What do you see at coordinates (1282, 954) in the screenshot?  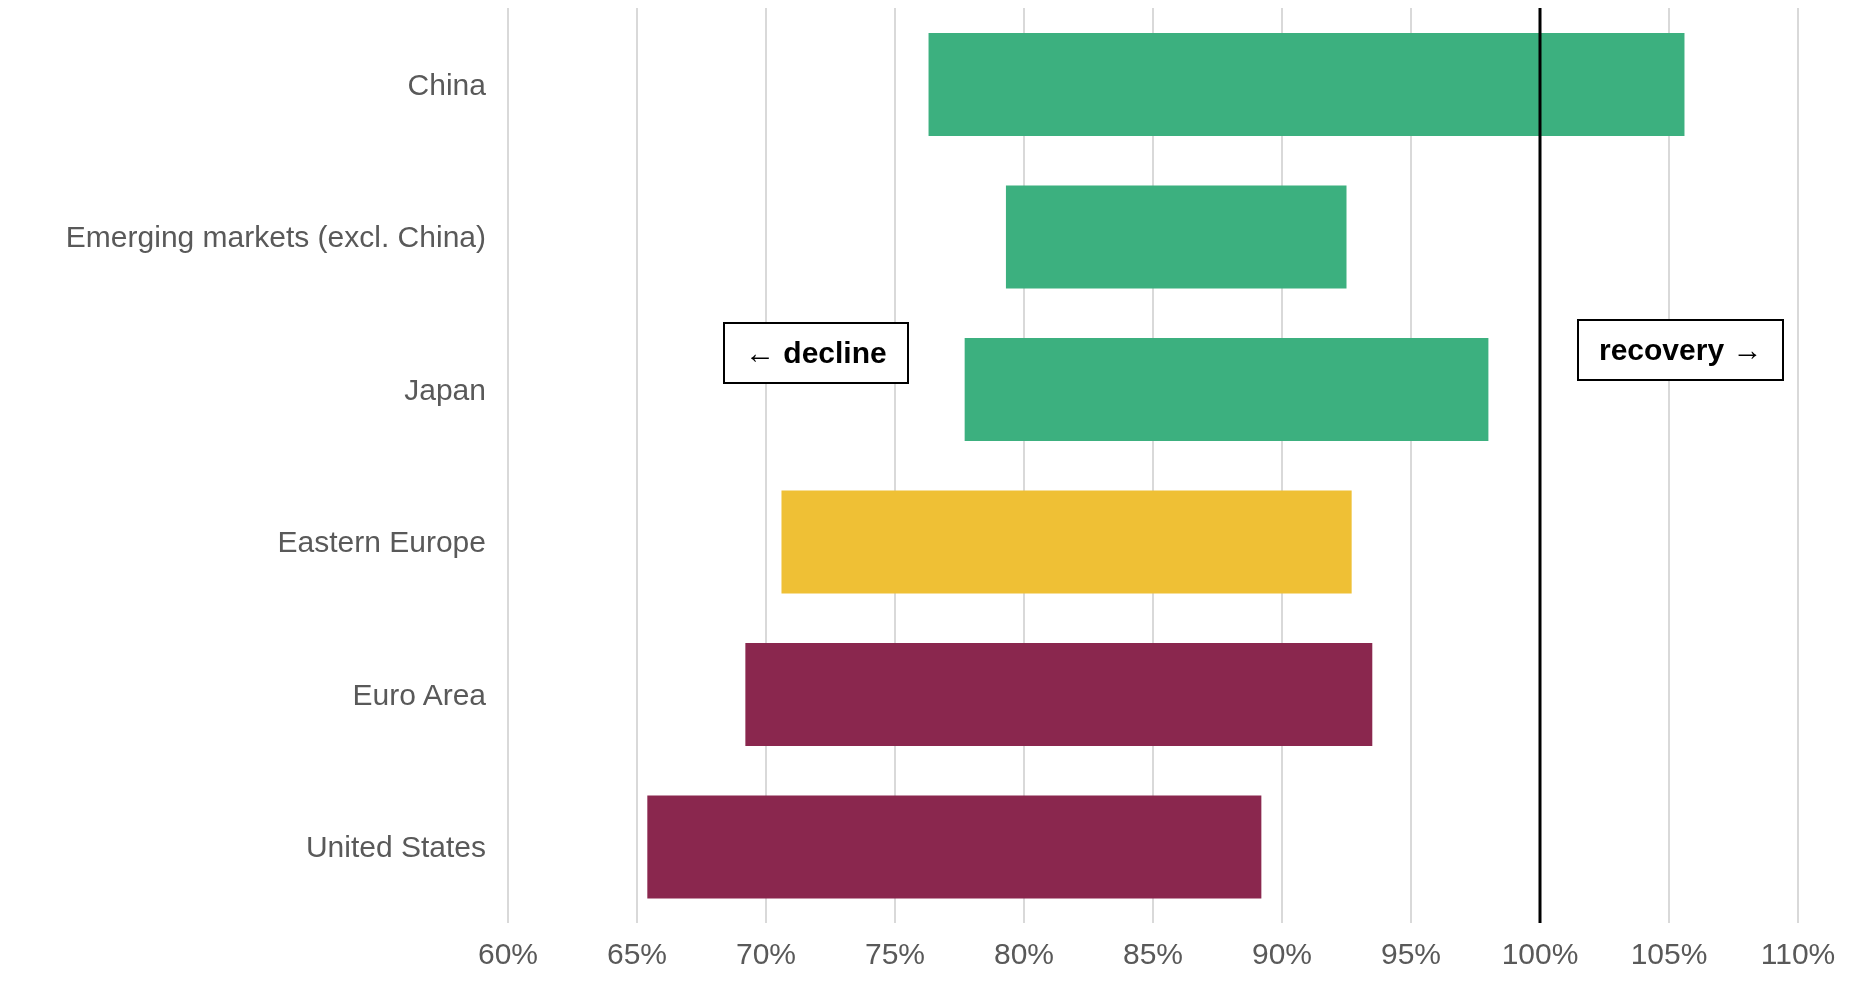 I see `x-tick-label: 90%` at bounding box center [1282, 954].